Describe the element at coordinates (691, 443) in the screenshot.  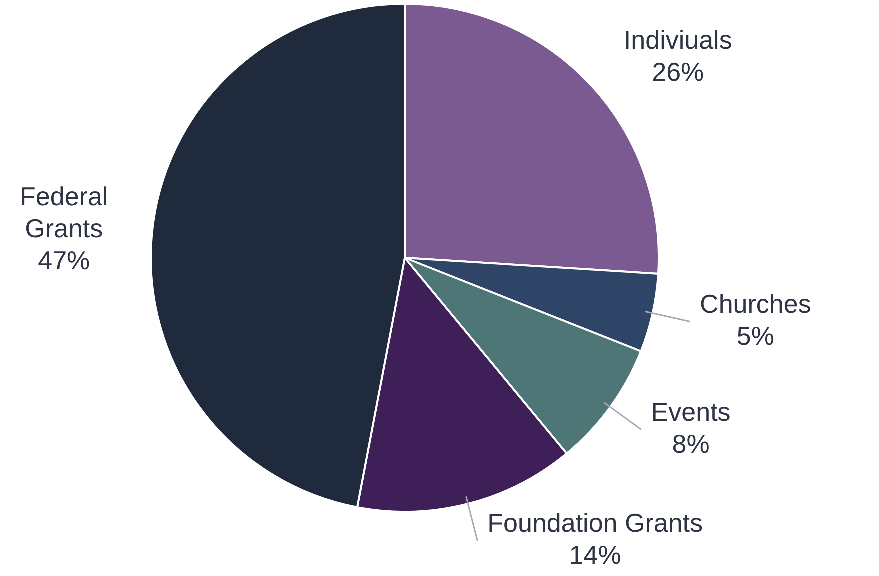
I see `data-label: 8%` at that location.